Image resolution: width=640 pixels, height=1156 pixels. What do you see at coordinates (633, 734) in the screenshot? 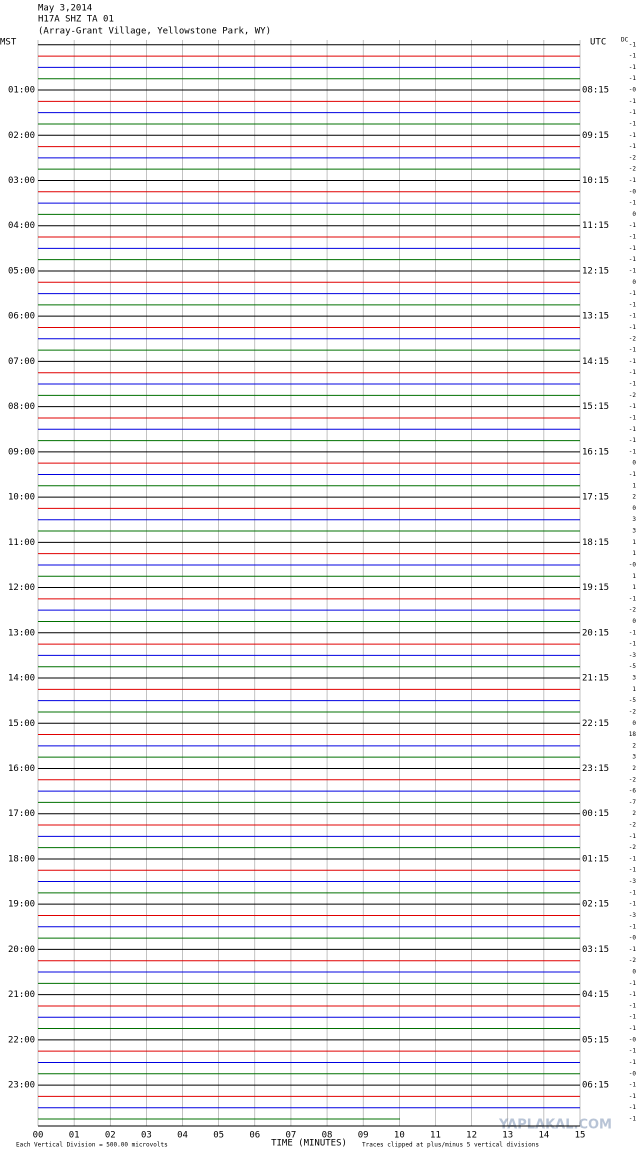
I see `dc-offset: 18` at bounding box center [633, 734].